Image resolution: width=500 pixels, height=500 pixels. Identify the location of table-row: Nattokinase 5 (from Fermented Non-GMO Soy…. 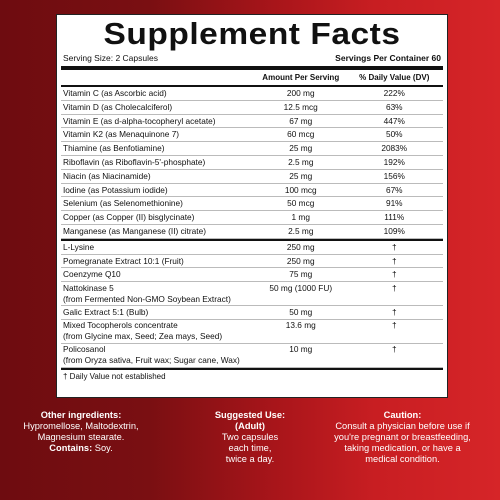
(252, 294).